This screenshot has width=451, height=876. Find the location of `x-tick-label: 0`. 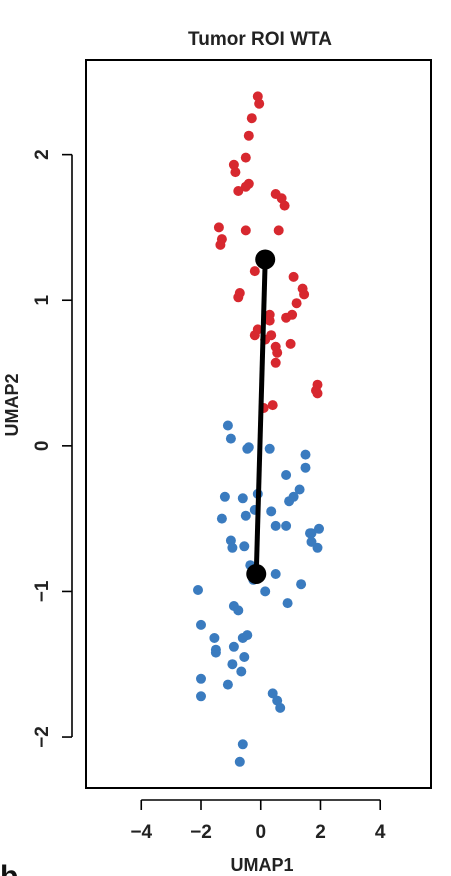

x-tick-label: 0 is located at coordinates (260, 832).